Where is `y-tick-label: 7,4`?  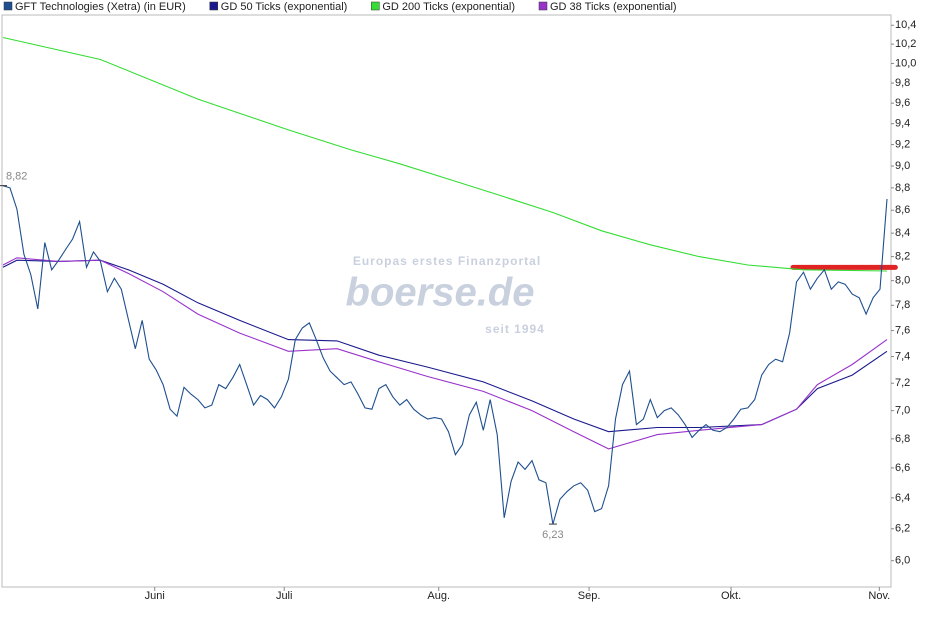 y-tick-label: 7,4 is located at coordinates (902, 356).